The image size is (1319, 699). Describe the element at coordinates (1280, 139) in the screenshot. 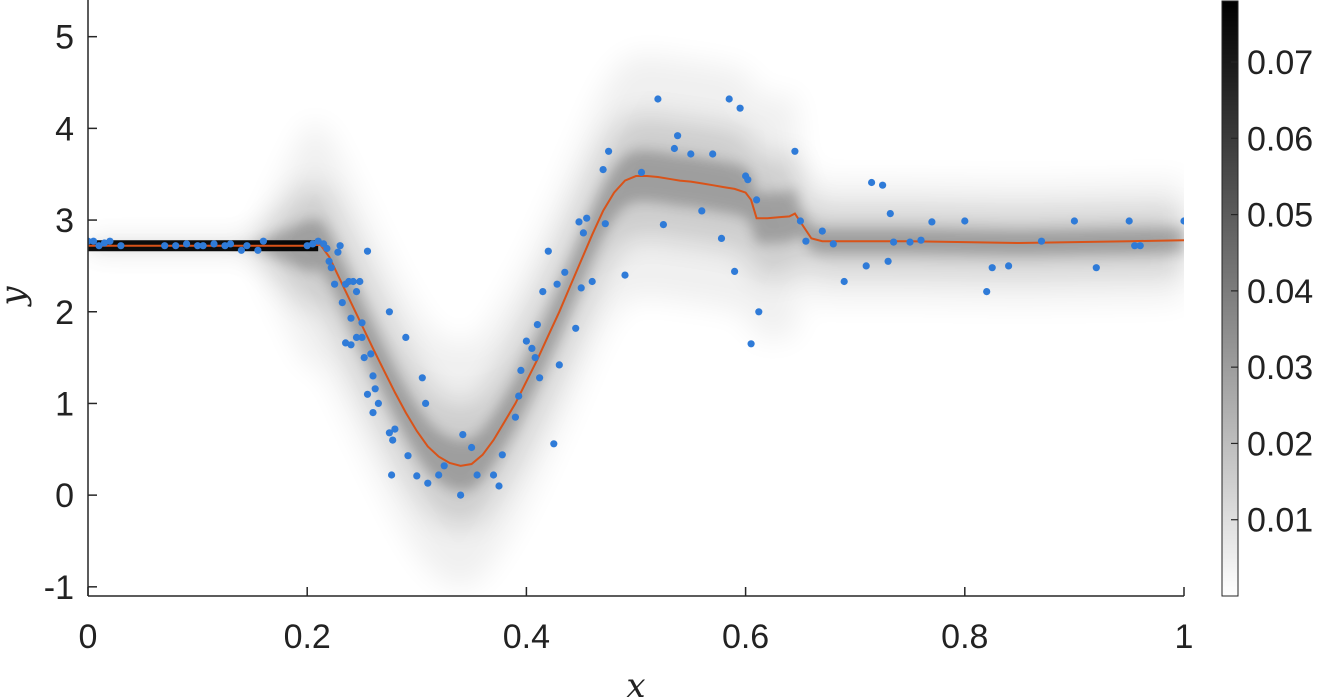

I see `colorbar-tick-label: 0.06` at that location.